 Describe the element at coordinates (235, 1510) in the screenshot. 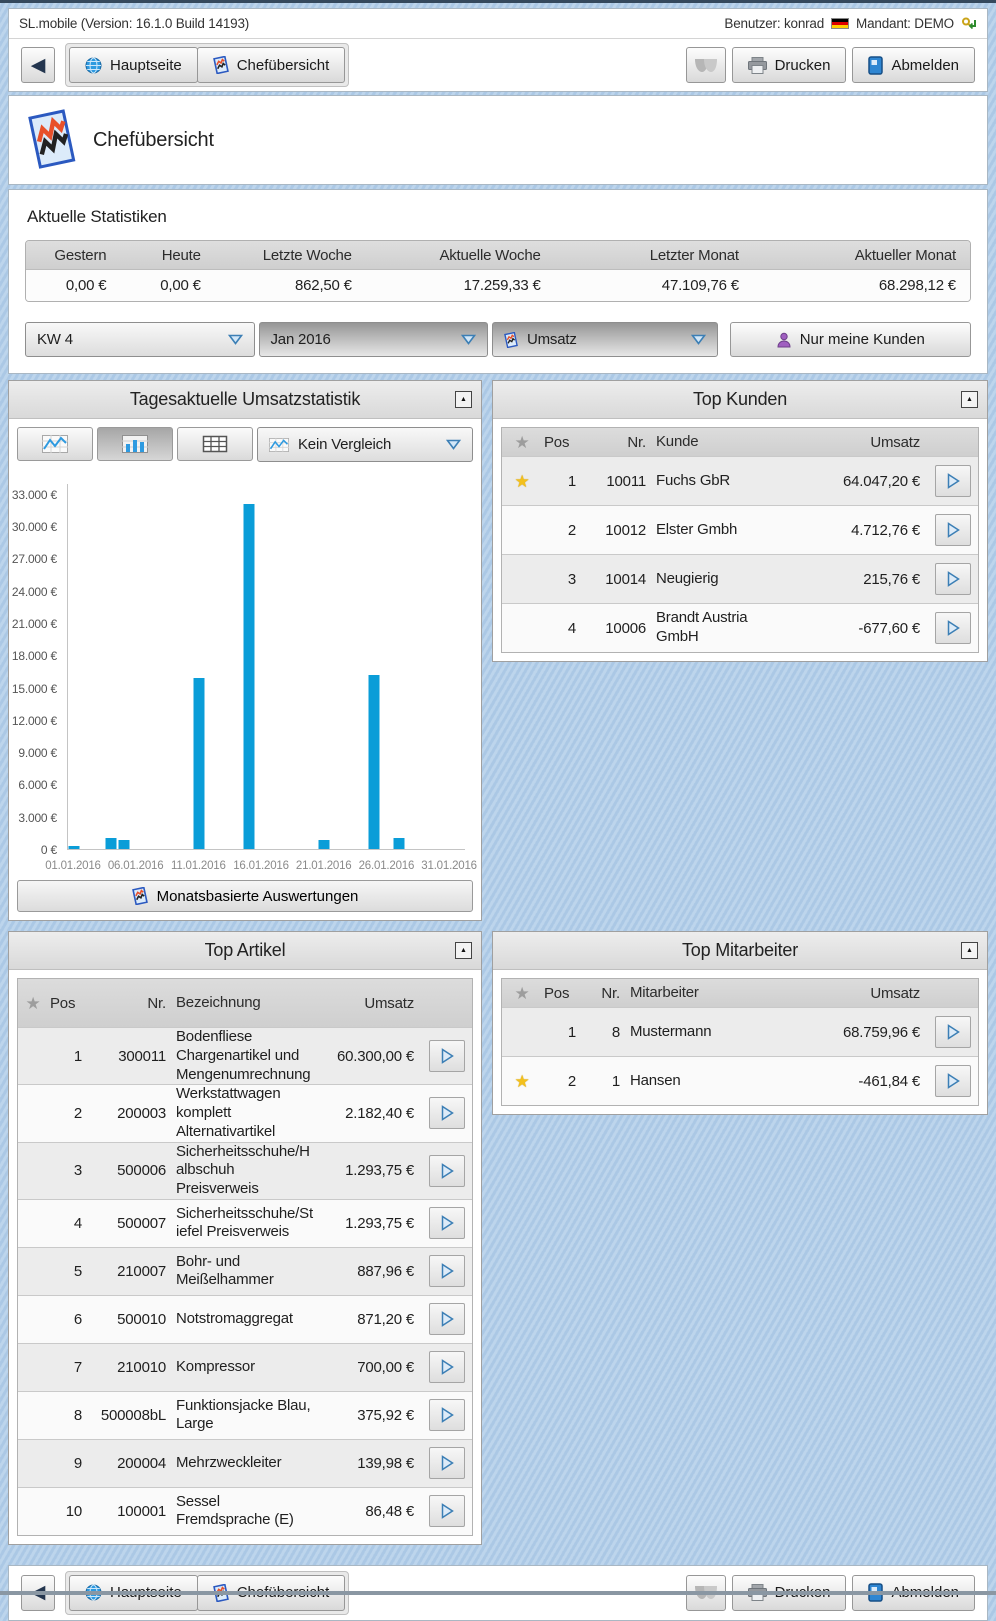

I see `cell-name: Sessel Fremdsprache (E)` at that location.